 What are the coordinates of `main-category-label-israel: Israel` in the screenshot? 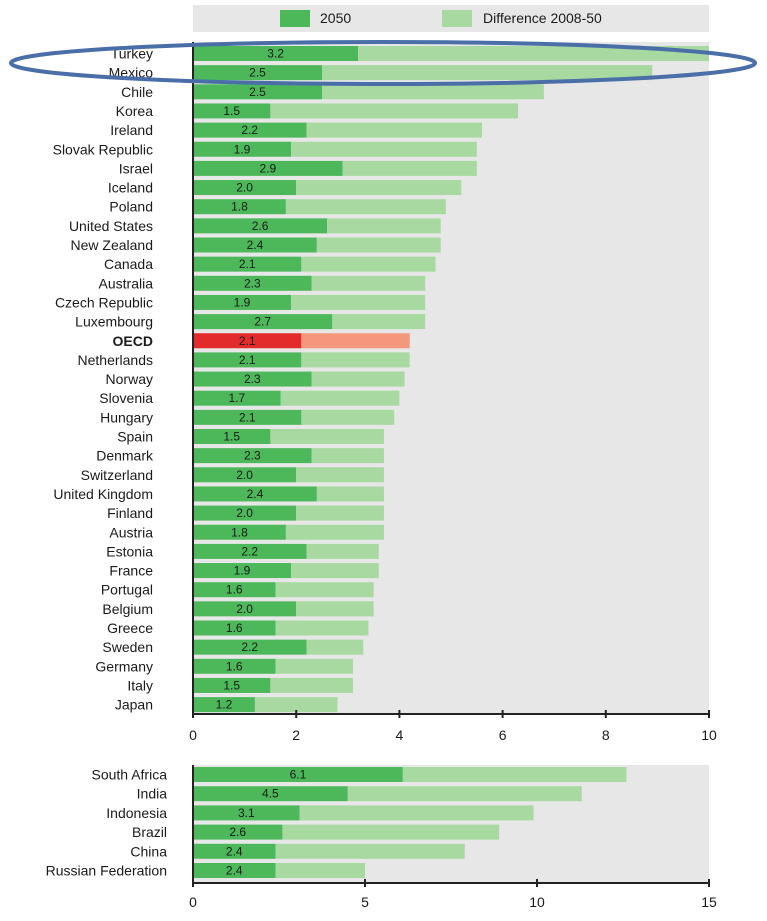 It's located at (136, 168).